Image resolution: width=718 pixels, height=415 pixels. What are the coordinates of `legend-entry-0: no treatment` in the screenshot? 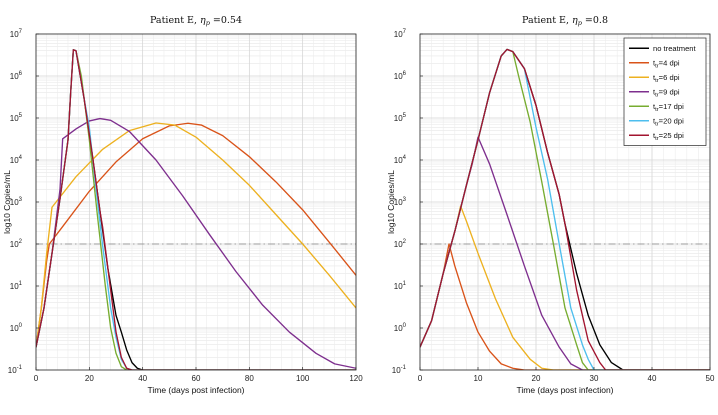 It's located at (675, 48).